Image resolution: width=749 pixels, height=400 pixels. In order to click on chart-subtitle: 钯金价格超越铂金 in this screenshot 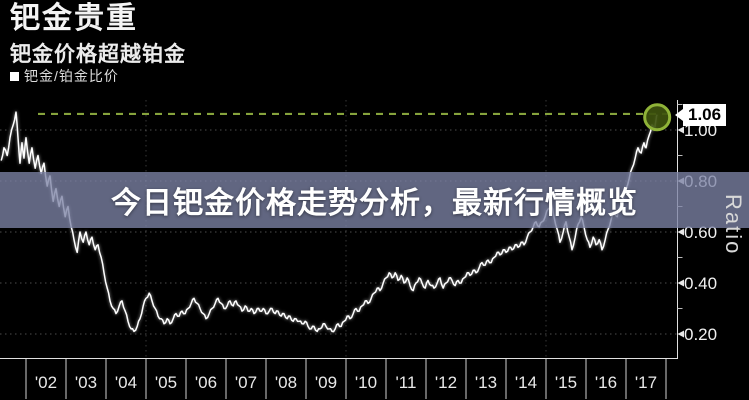, I will do `click(98, 53)`.